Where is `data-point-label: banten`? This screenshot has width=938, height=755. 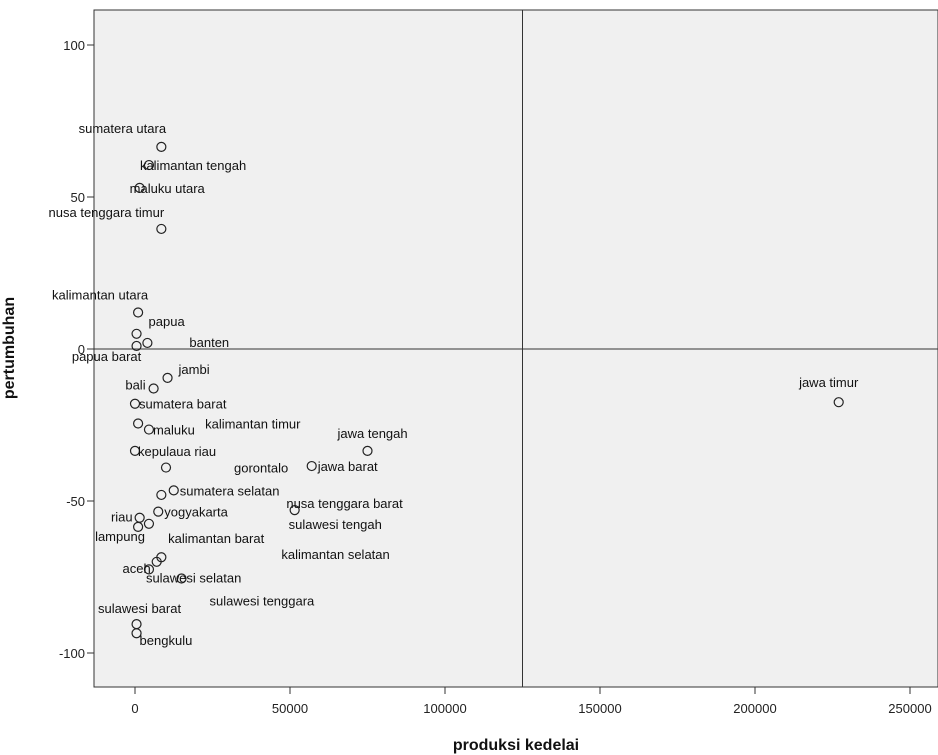 data-point-label: banten is located at coordinates (209, 342).